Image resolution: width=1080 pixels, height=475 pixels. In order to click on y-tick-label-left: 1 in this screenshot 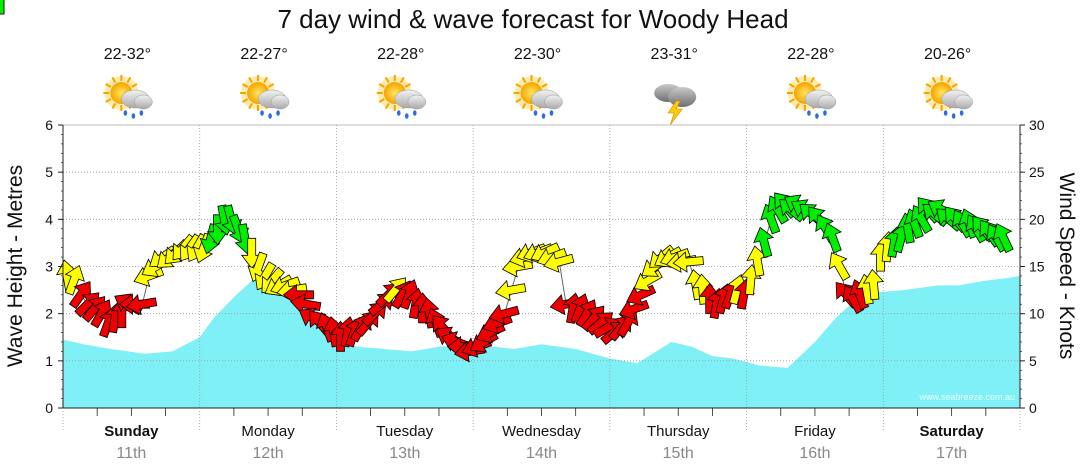, I will do `click(49, 361)`.